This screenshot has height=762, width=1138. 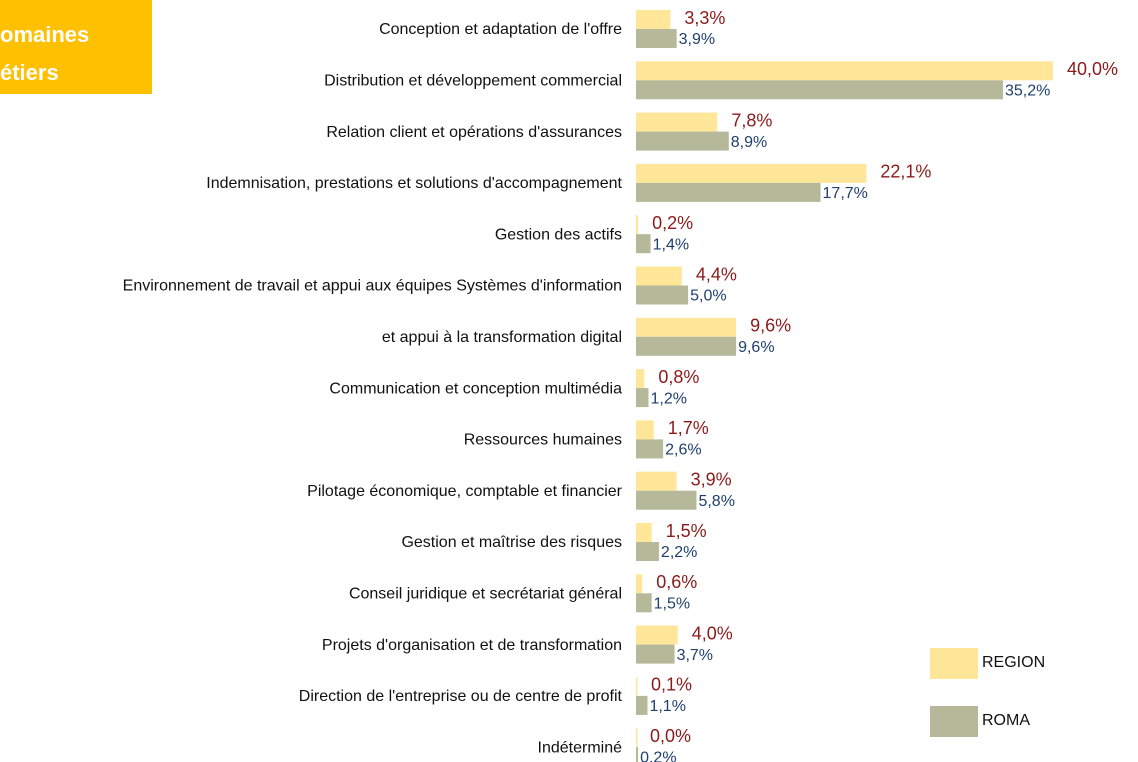 What do you see at coordinates (580, 747) in the screenshot?
I see `category-label: Indéterminé` at bounding box center [580, 747].